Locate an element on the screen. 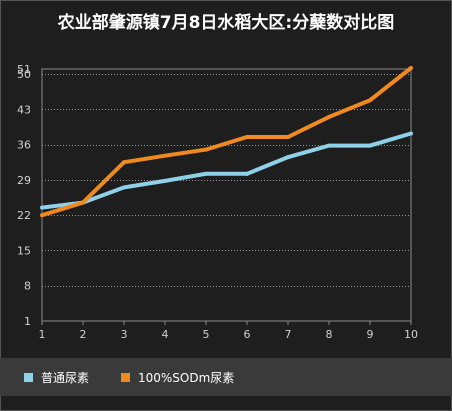  legend-item-0: 普通尿素 is located at coordinates (56, 377).